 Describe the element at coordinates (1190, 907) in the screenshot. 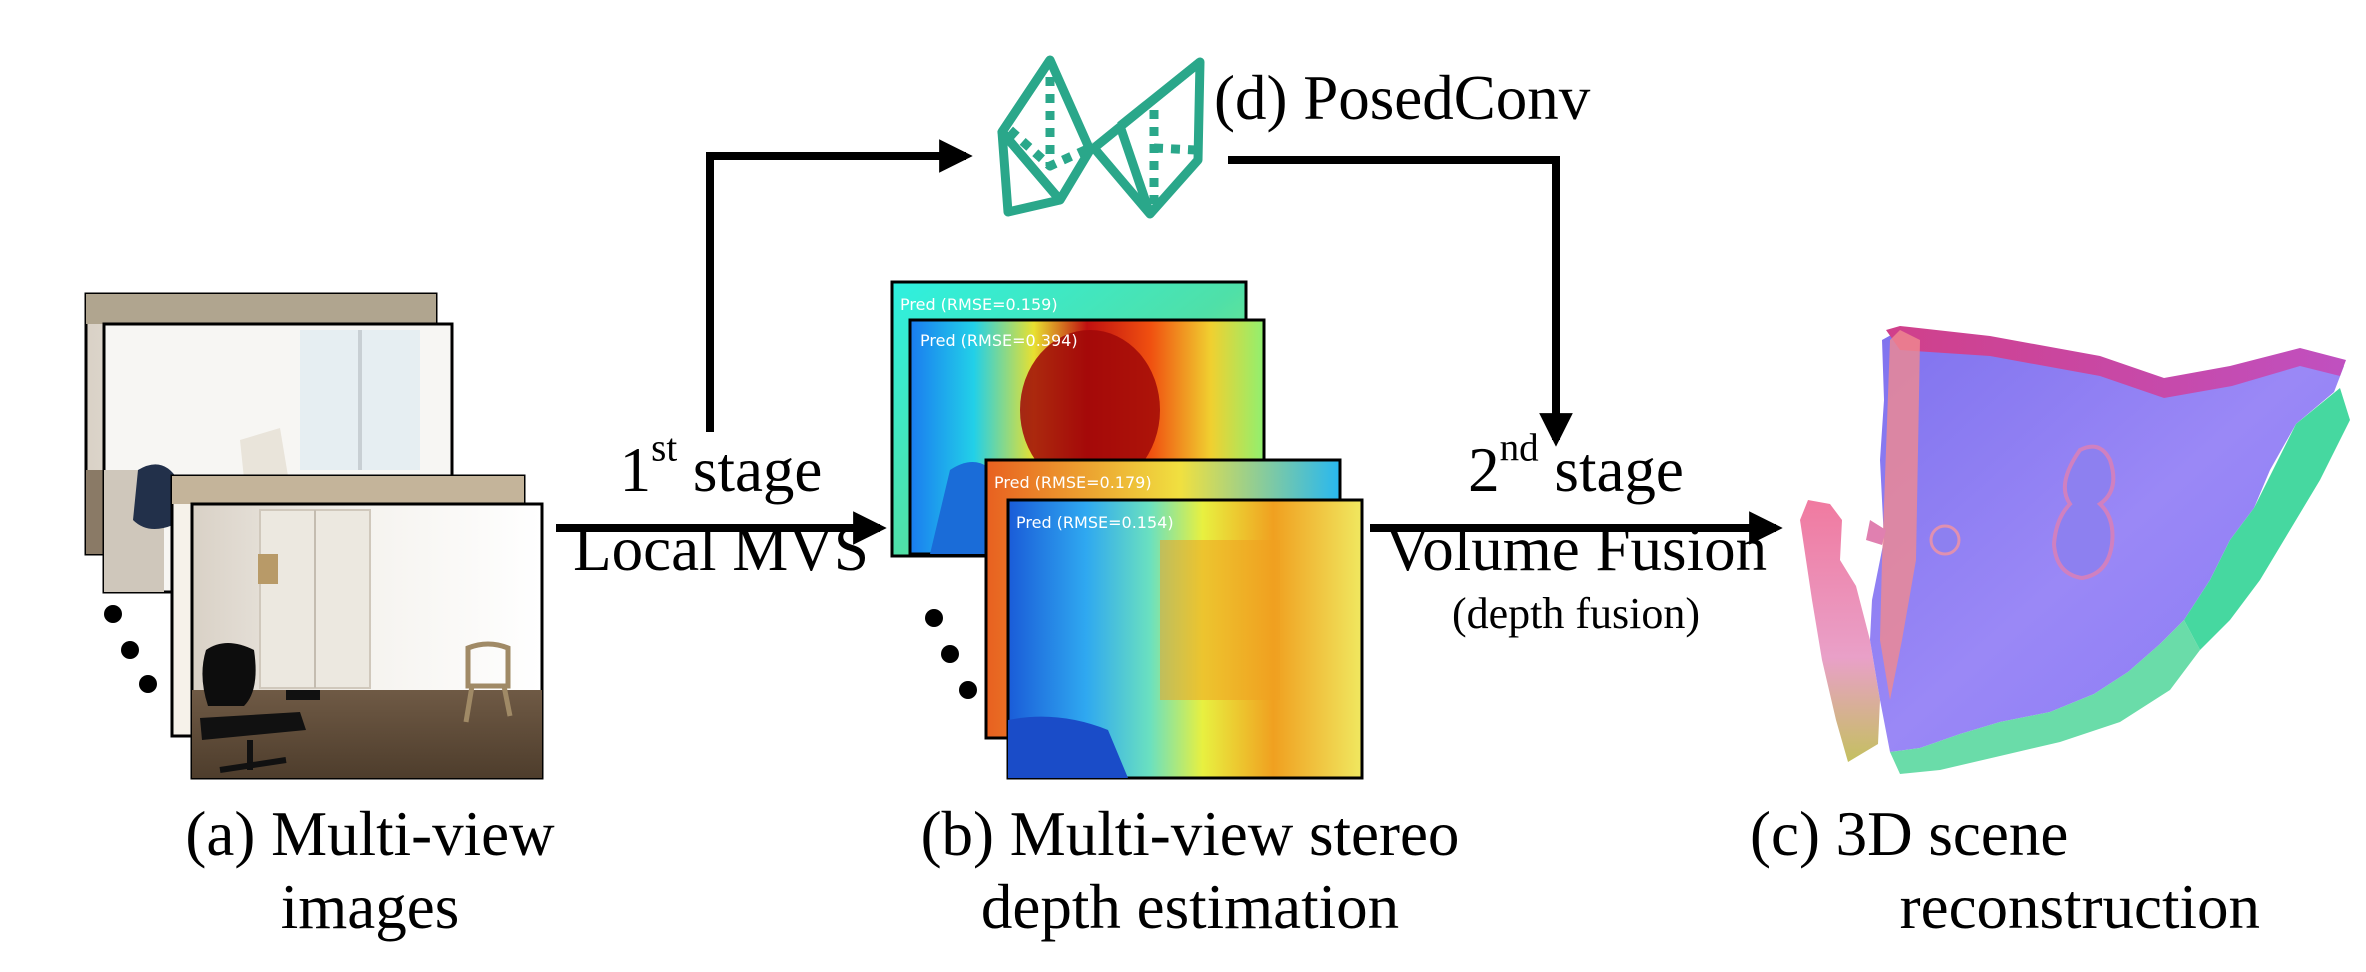

I see `caption-b-line2: depth estimation` at that location.